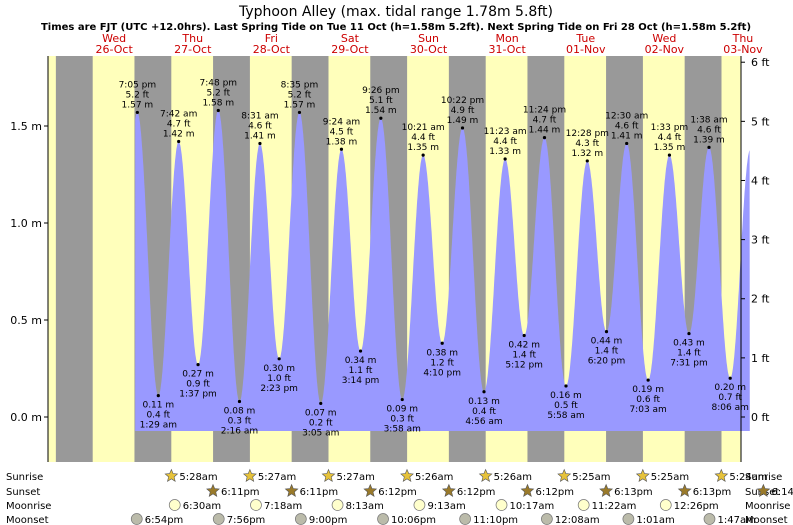 The image size is (793, 525). What do you see at coordinates (198, 477) in the screenshot?
I see `sunrise-time: 5:28am` at bounding box center [198, 477].